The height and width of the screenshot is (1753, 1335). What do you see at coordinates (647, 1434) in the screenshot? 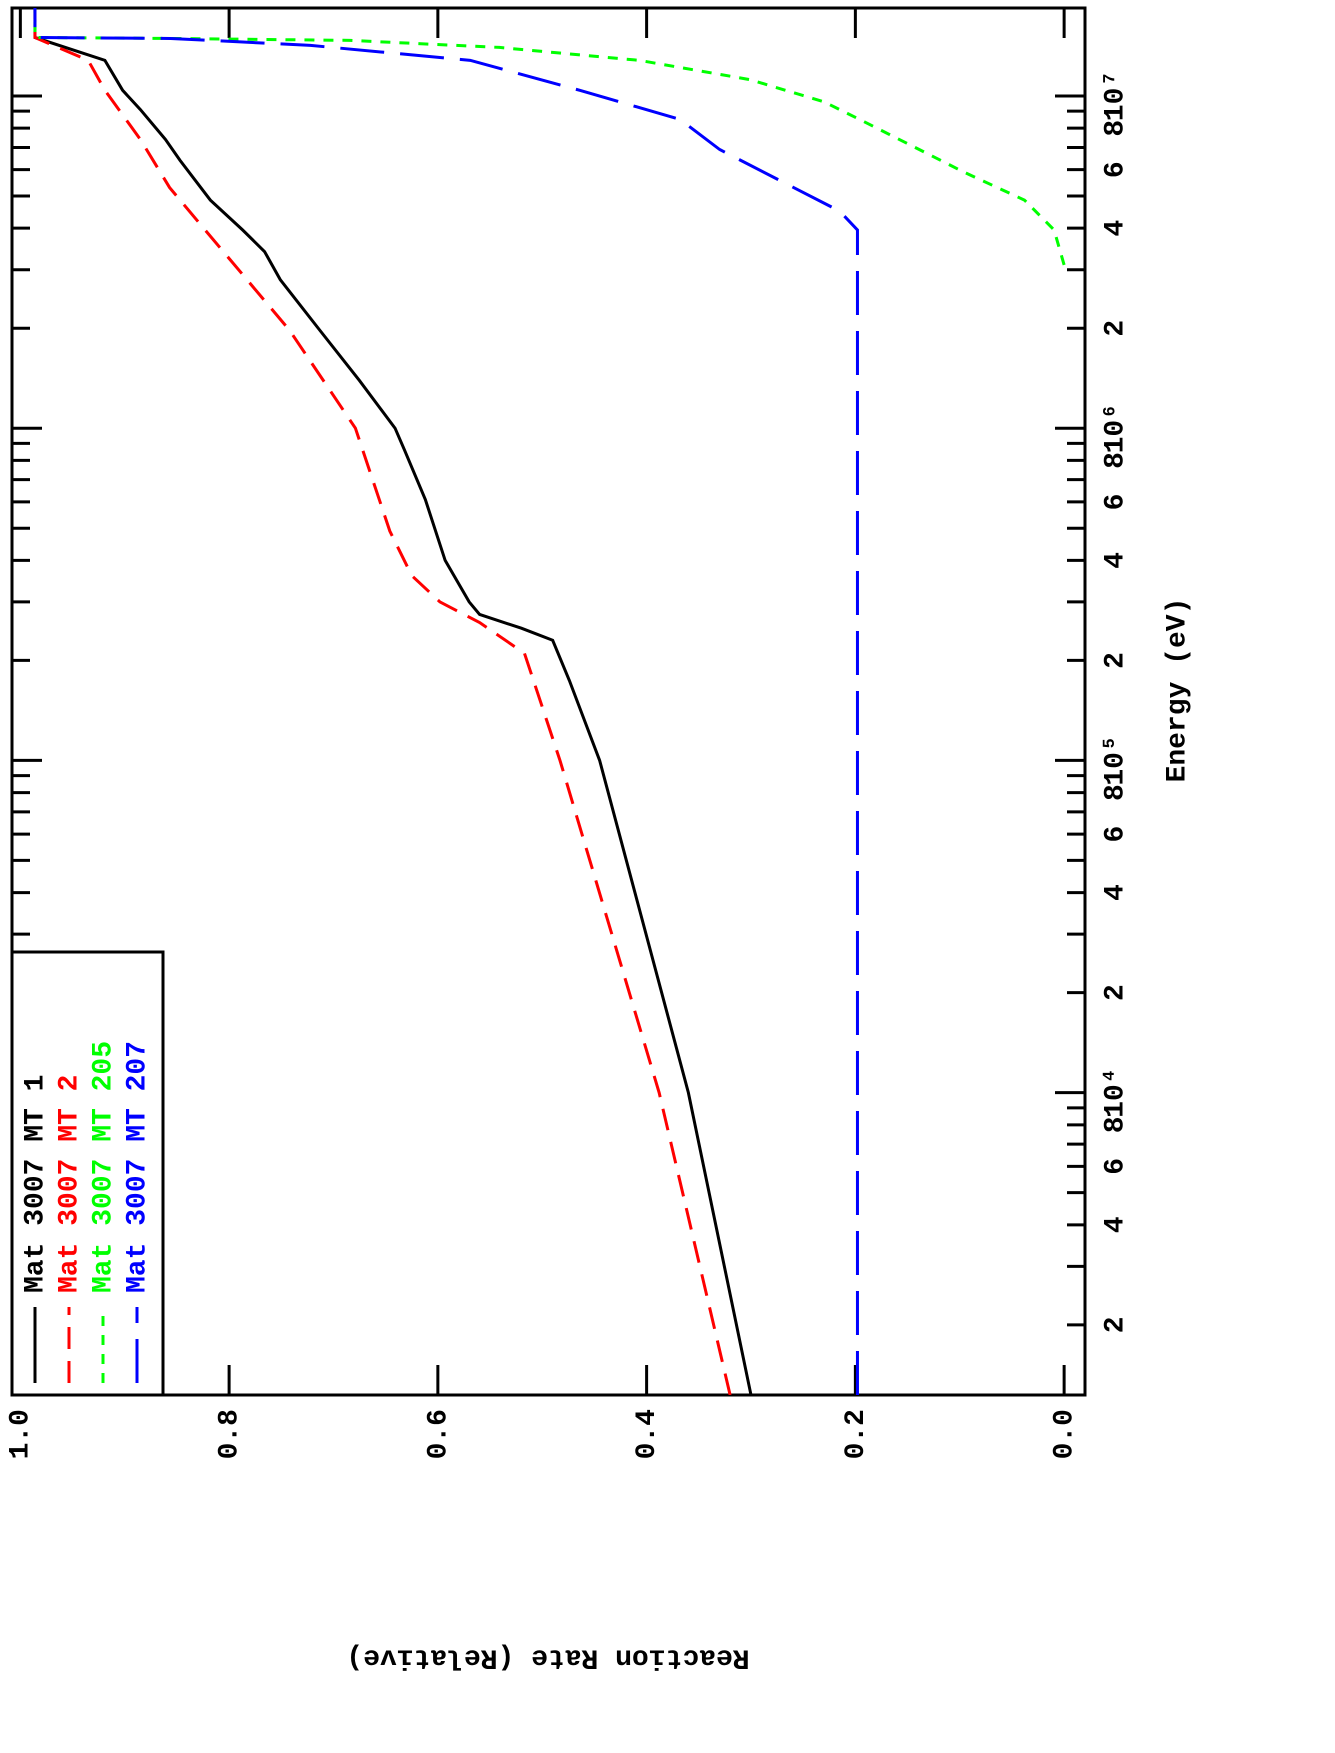
I see `y-tick-label: 0.4` at bounding box center [647, 1434].